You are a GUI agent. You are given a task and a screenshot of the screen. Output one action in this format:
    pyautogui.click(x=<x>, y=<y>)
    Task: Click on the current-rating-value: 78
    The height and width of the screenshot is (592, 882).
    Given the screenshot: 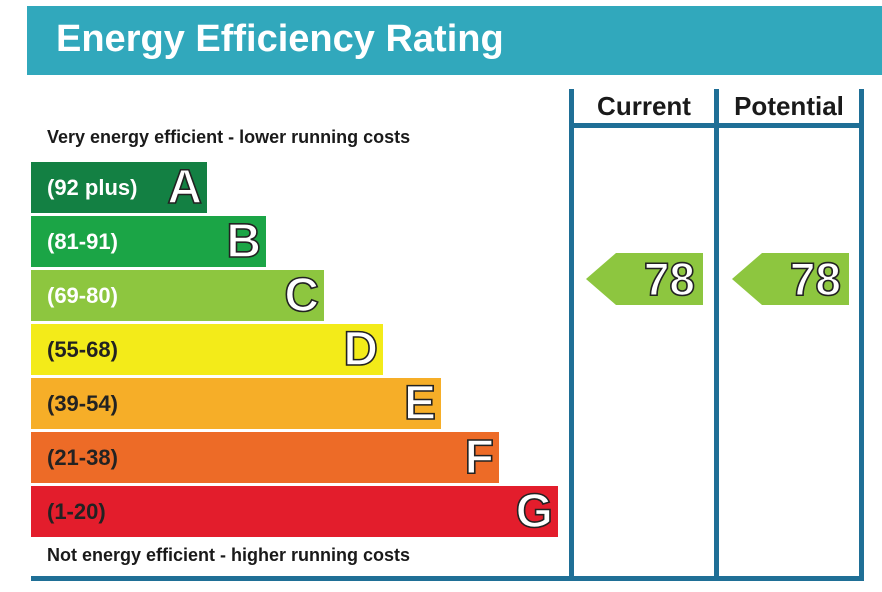 What is the action you would take?
    pyautogui.click(x=669, y=279)
    